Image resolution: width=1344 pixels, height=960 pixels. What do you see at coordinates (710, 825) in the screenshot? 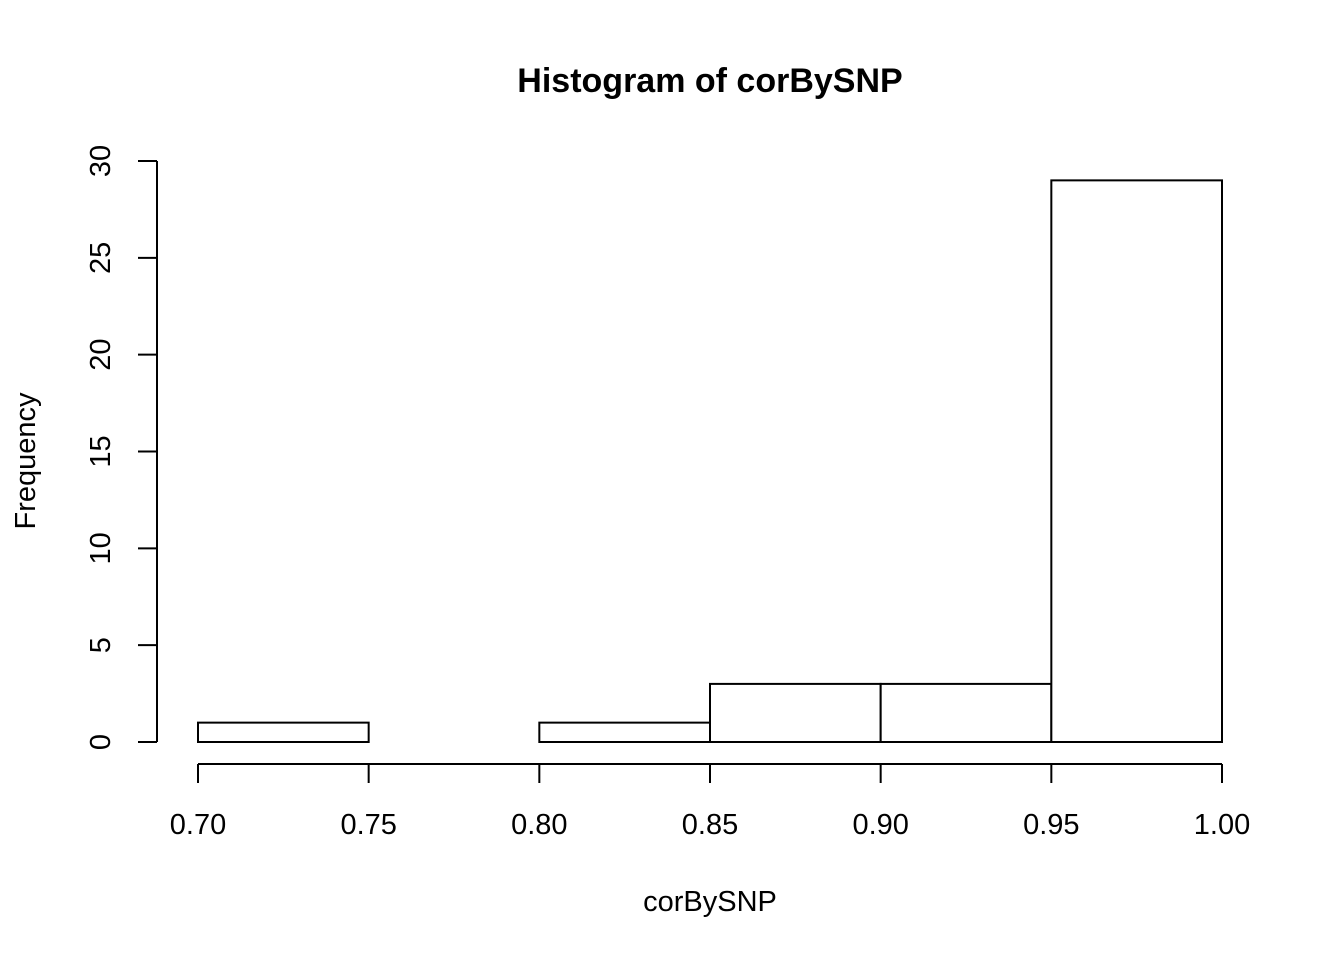
I see `x-tick-label-3: 0.85` at bounding box center [710, 825].